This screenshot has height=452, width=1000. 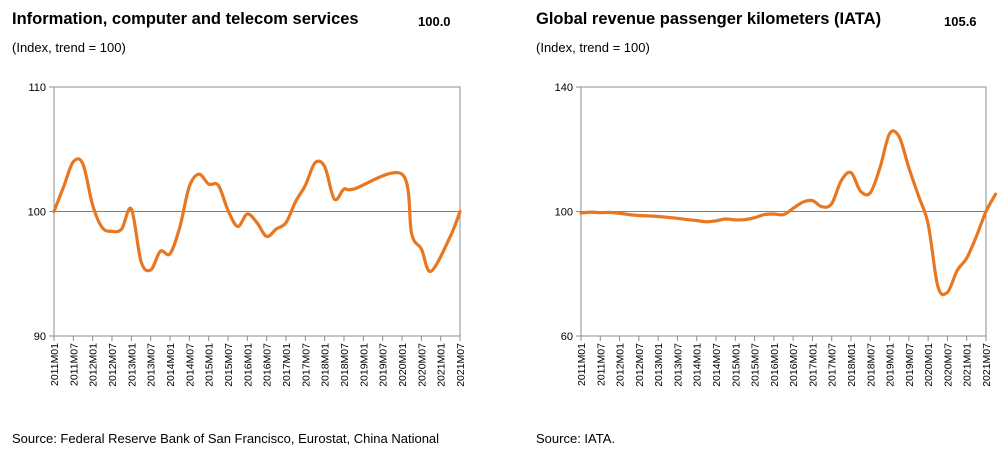 I want to click on series-line, so click(x=257, y=215).